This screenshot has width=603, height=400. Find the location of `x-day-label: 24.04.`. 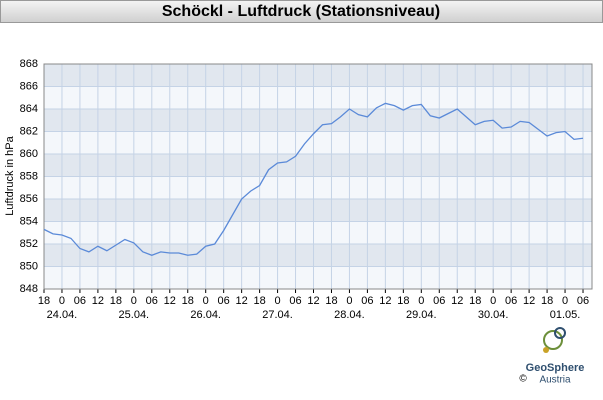

x-day-label: 24.04. is located at coordinates (62, 315).